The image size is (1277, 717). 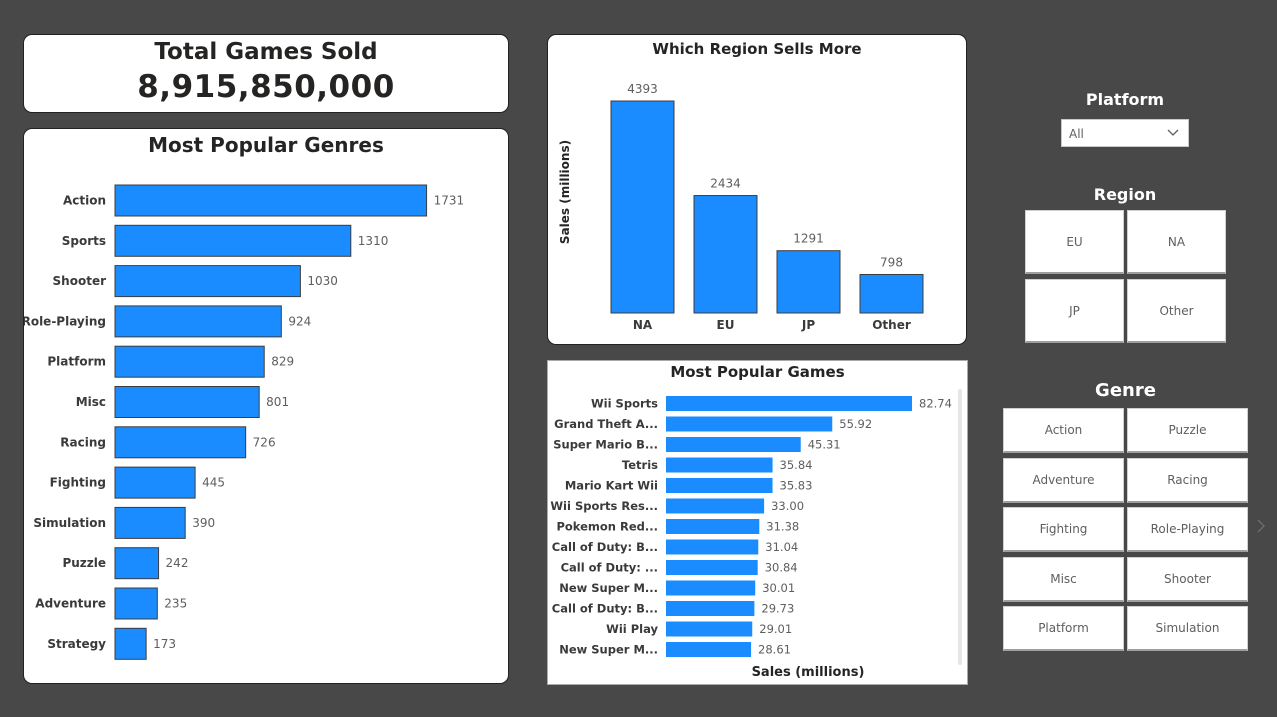 I want to click on genres-chart-title: Most Popular Genres, so click(x=266, y=145).